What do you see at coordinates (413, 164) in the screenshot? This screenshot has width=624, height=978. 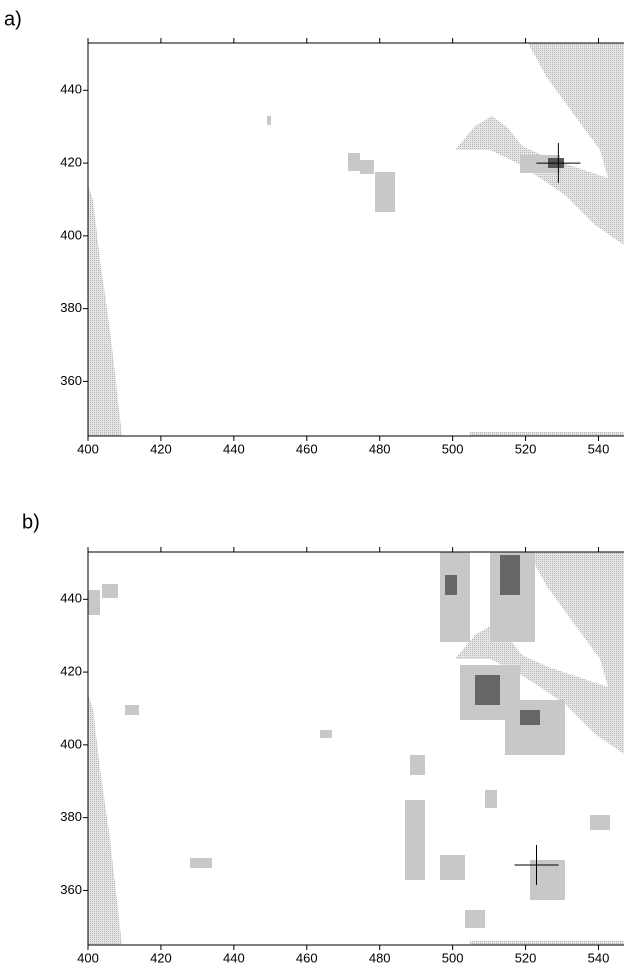 I see `patches` at bounding box center [413, 164].